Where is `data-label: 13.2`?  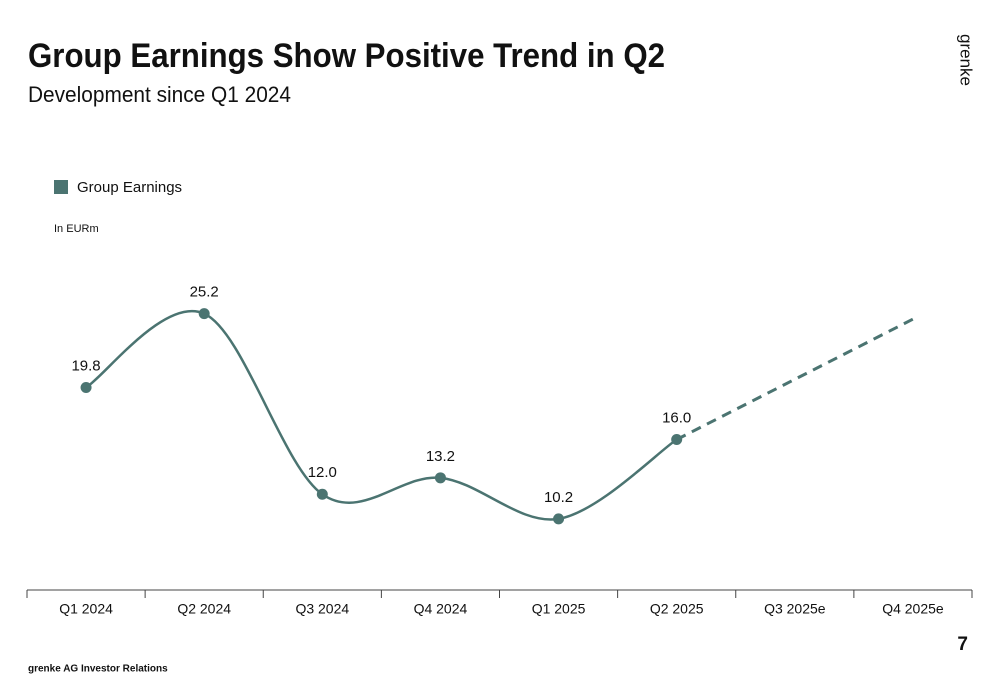
data-label: 13.2 is located at coordinates (440, 456).